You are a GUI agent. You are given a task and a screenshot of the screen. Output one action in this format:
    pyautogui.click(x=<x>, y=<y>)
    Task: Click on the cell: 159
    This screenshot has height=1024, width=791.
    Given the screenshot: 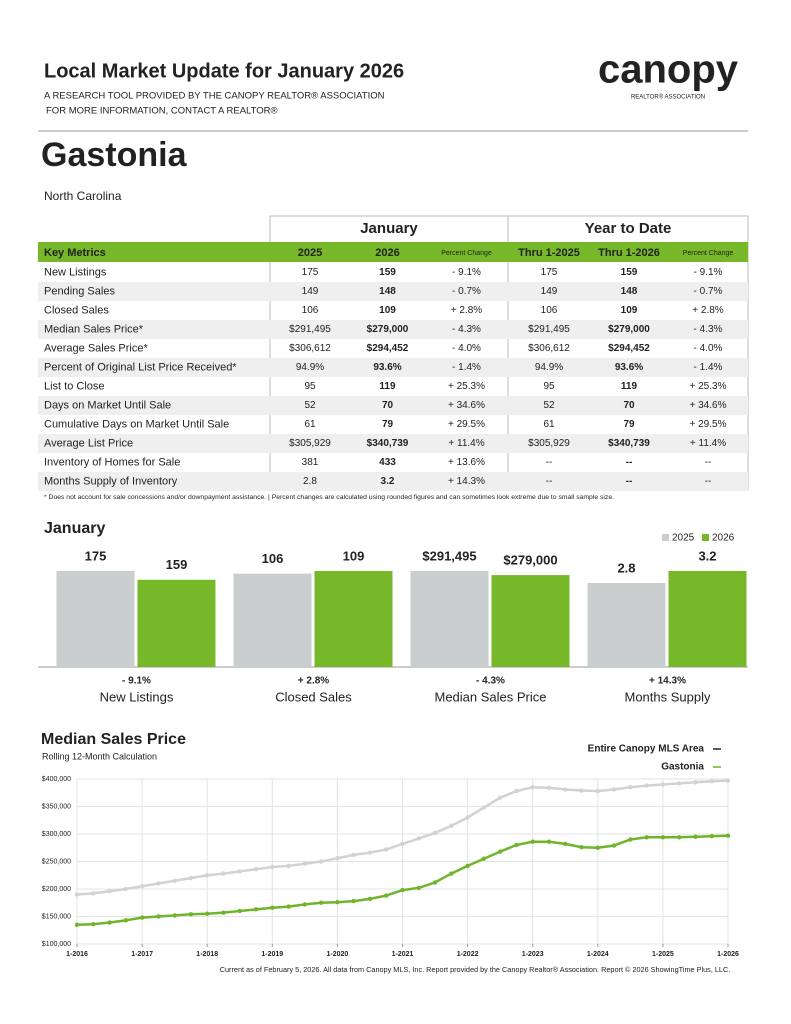 What is the action you would take?
    pyautogui.click(x=629, y=272)
    